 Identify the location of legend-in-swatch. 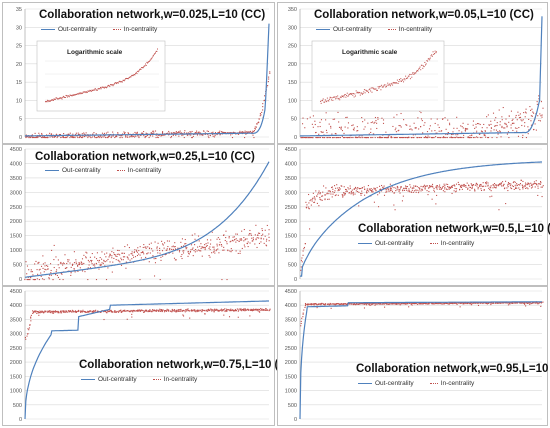
(433, 243).